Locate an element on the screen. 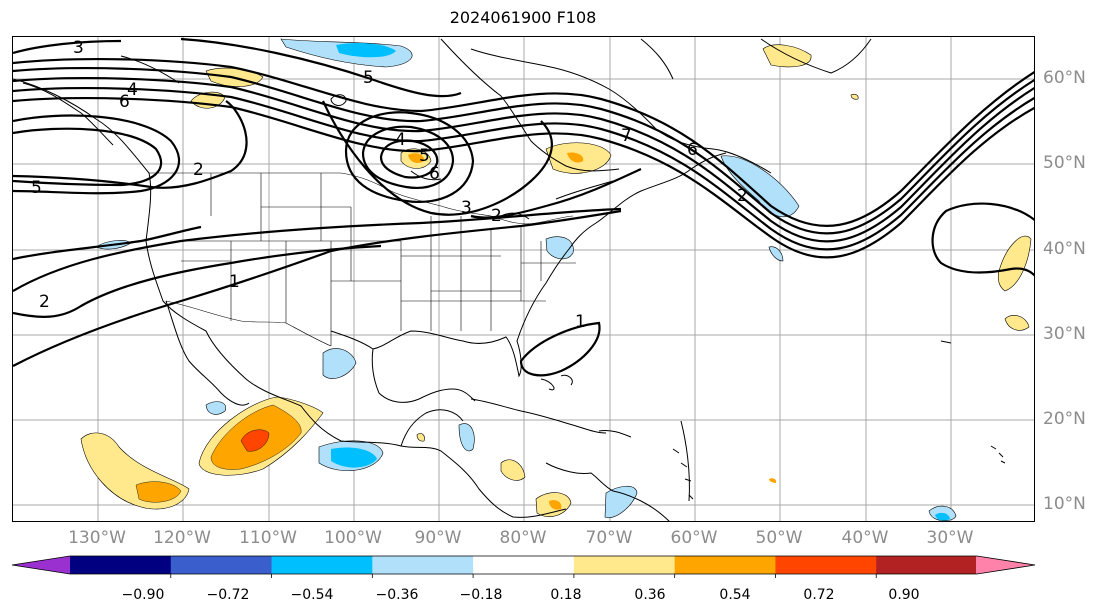 The image size is (1105, 615). colorbar-tick-label: −0.90 is located at coordinates (143, 595).